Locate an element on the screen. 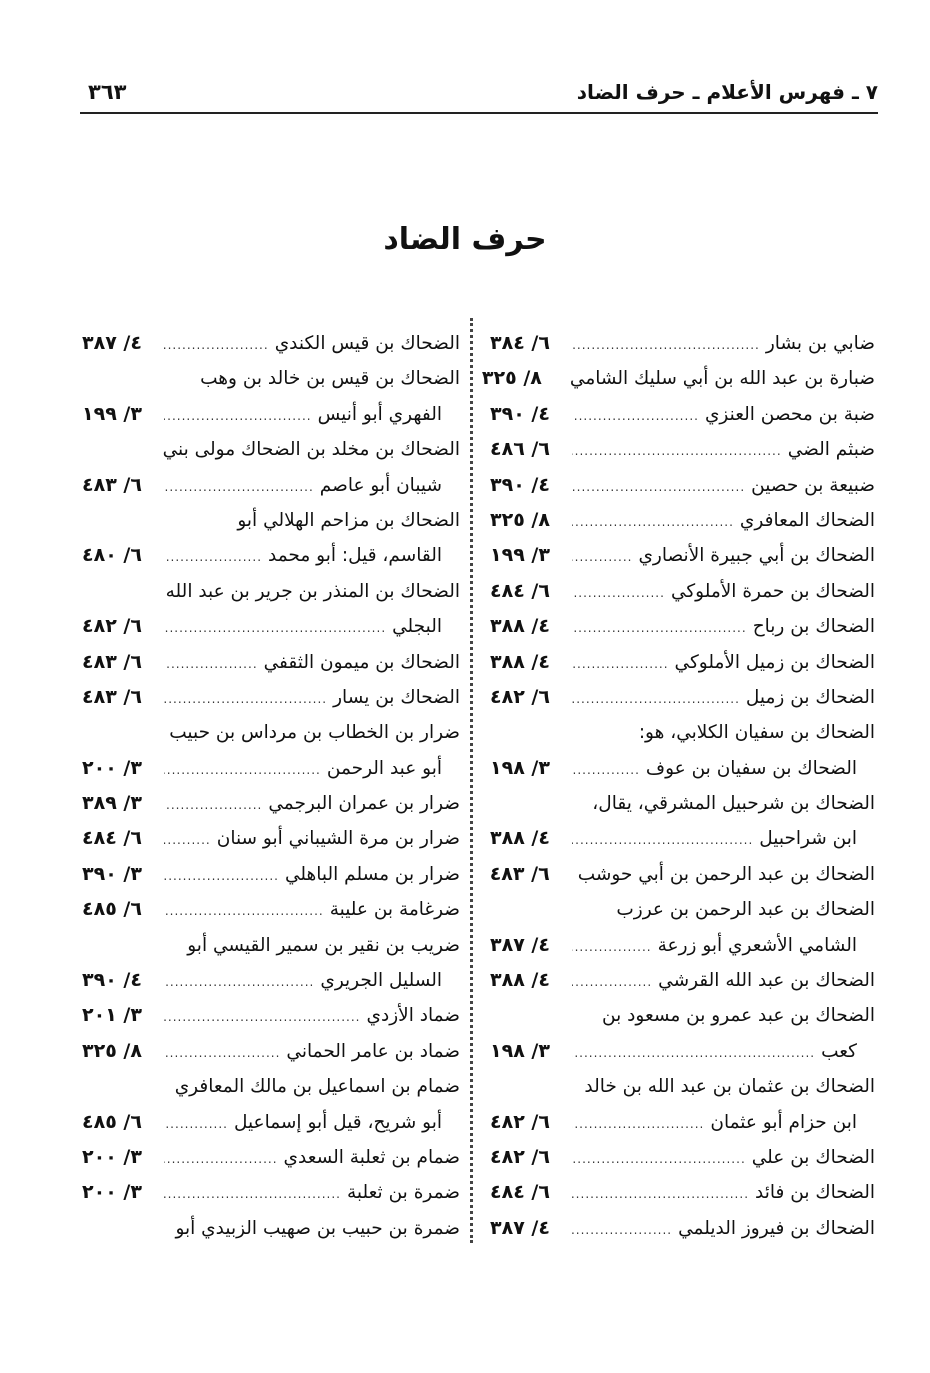 Image resolution: width=930 pixels, height=1373 pixels. entry-name: الضحاك بن حمرة الأملوكي is located at coordinates (772, 591).